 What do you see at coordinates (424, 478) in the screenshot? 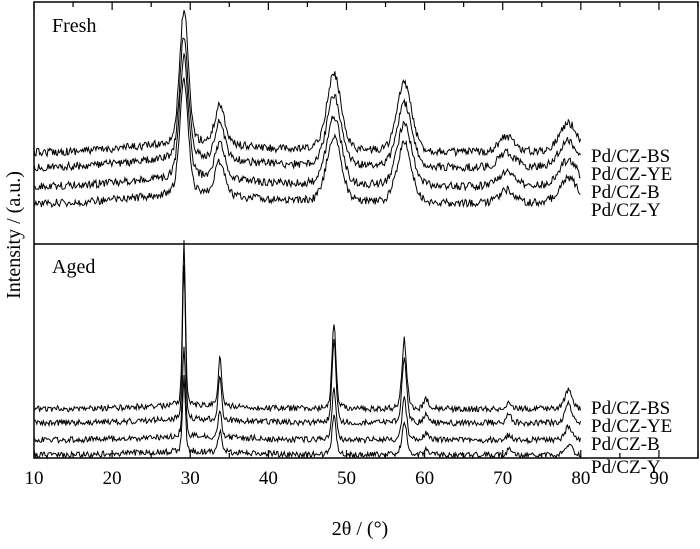
I see `x-tick-label: 60` at bounding box center [424, 478].